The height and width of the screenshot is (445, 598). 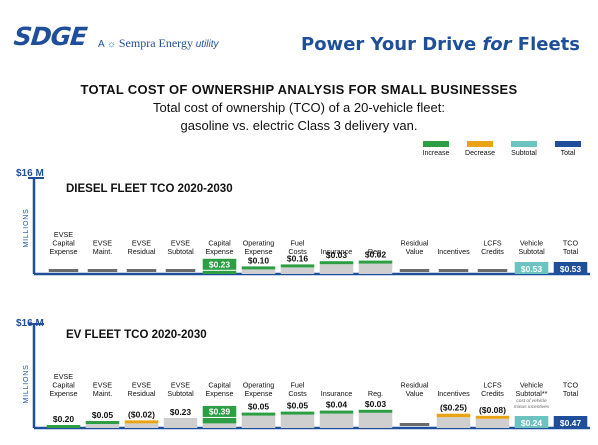 What do you see at coordinates (524, 153) in the screenshot?
I see `legend-label-subtotal: Subtotal` at bounding box center [524, 153].